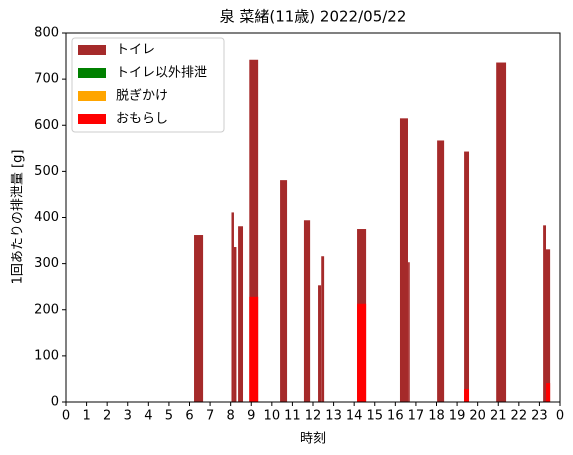 The height and width of the screenshot is (455, 573). Describe the element at coordinates (272, 416) in the screenshot. I see `x-tick-label: 10` at that location.